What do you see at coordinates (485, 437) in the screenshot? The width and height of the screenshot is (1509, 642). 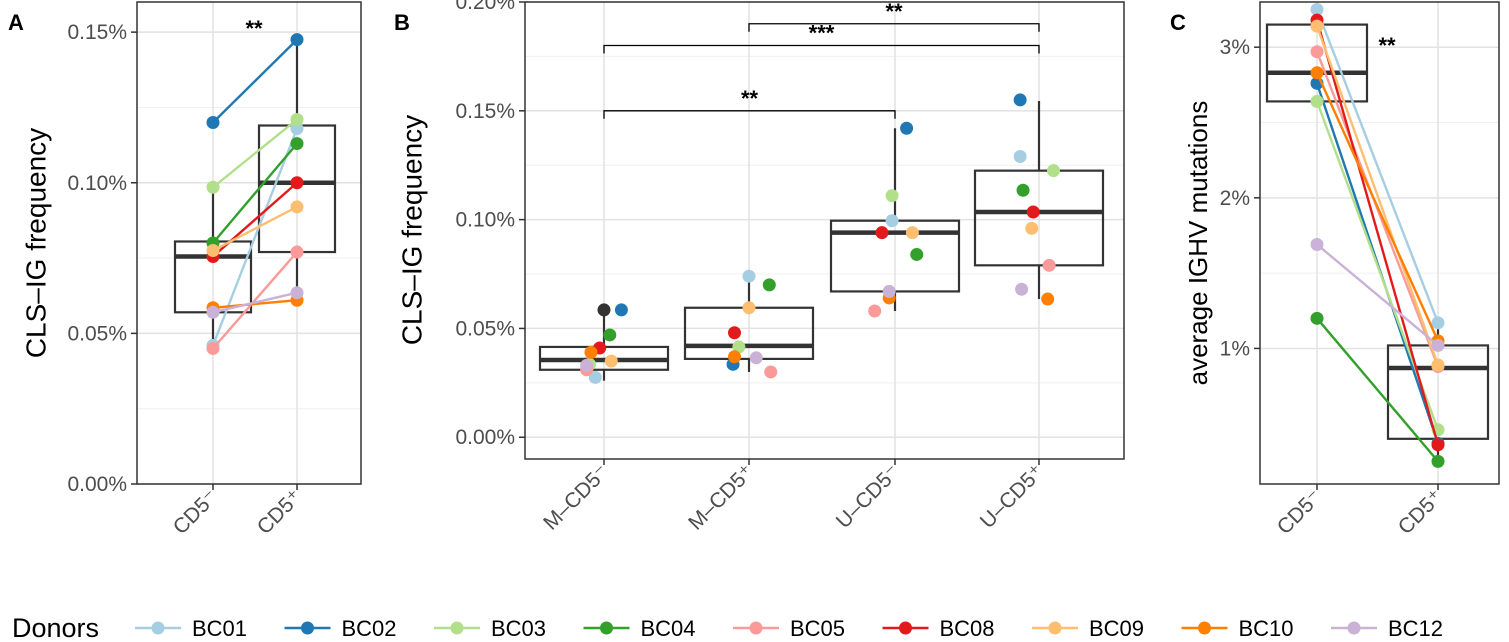 I see `y-tick-label-b: 0.00%` at bounding box center [485, 437].